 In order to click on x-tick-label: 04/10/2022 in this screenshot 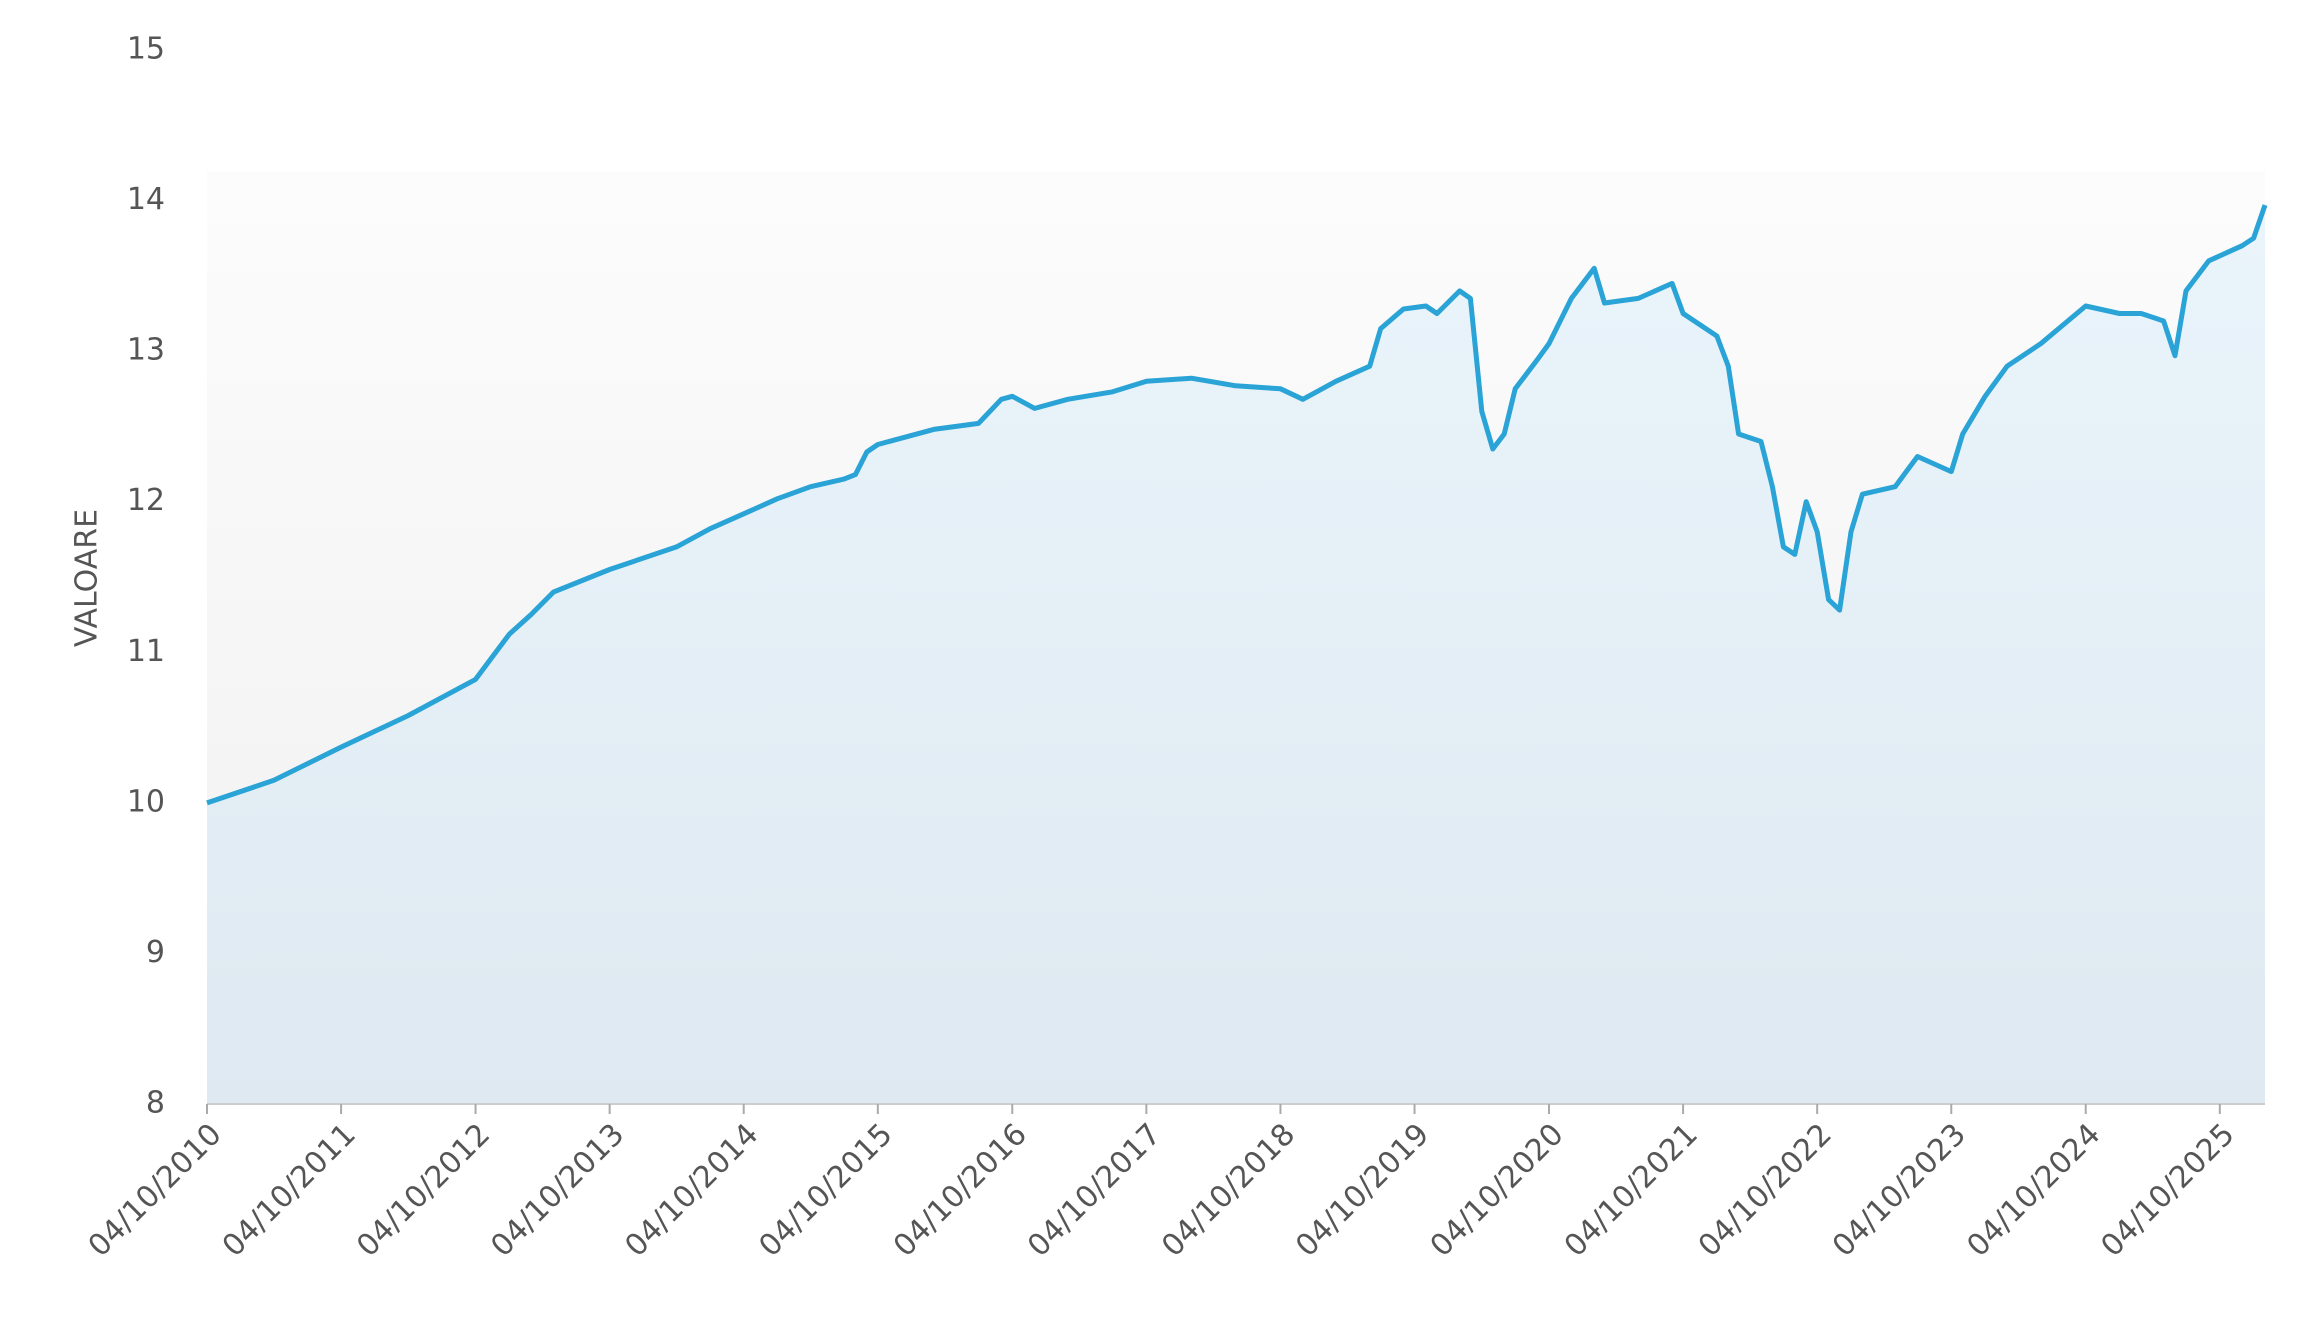, I will do `click(1765, 1190)`.